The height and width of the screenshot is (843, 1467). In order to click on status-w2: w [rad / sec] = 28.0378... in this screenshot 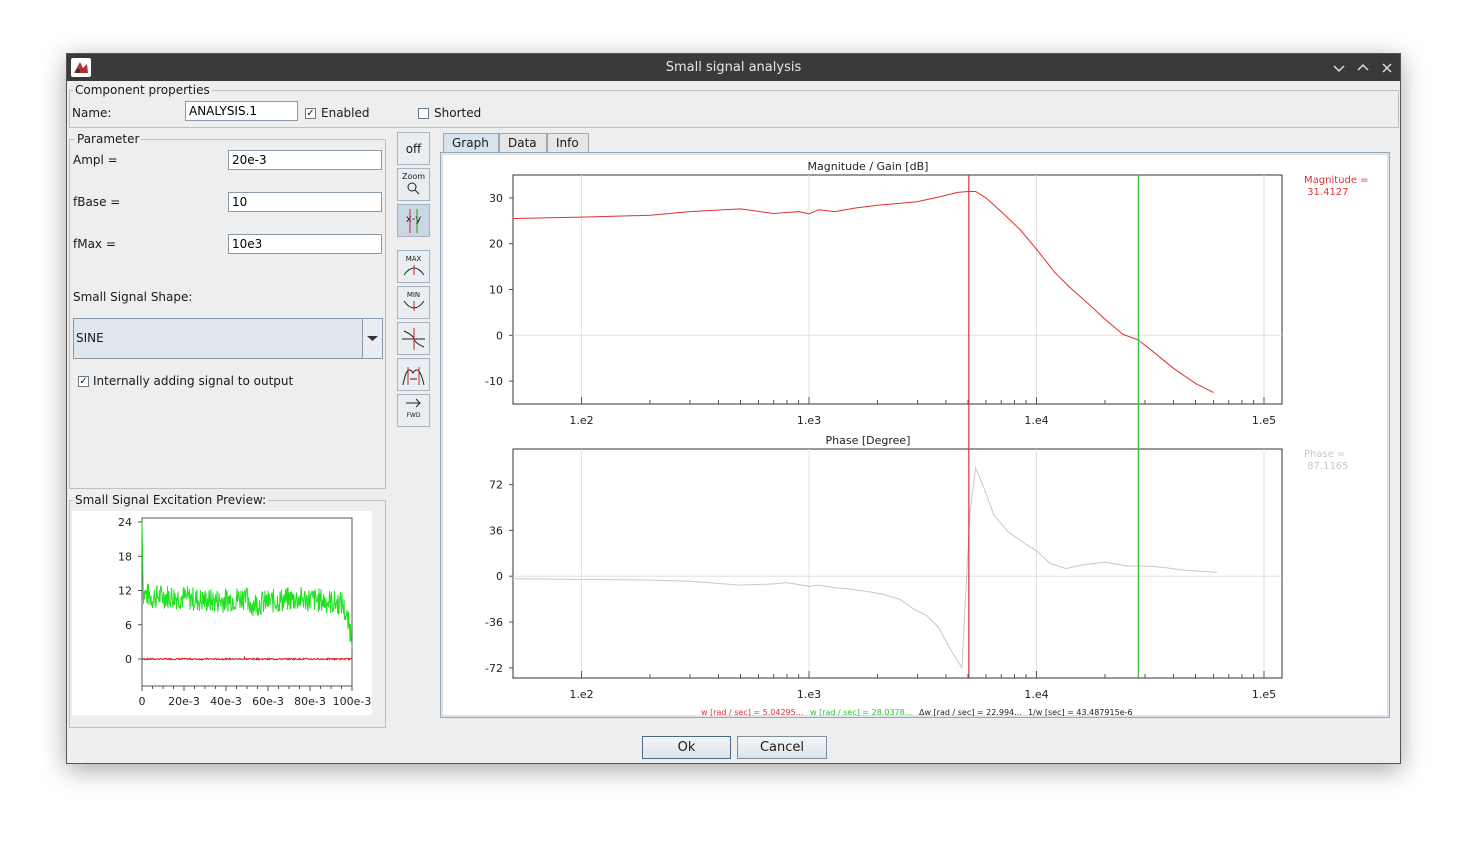, I will do `click(861, 712)`.